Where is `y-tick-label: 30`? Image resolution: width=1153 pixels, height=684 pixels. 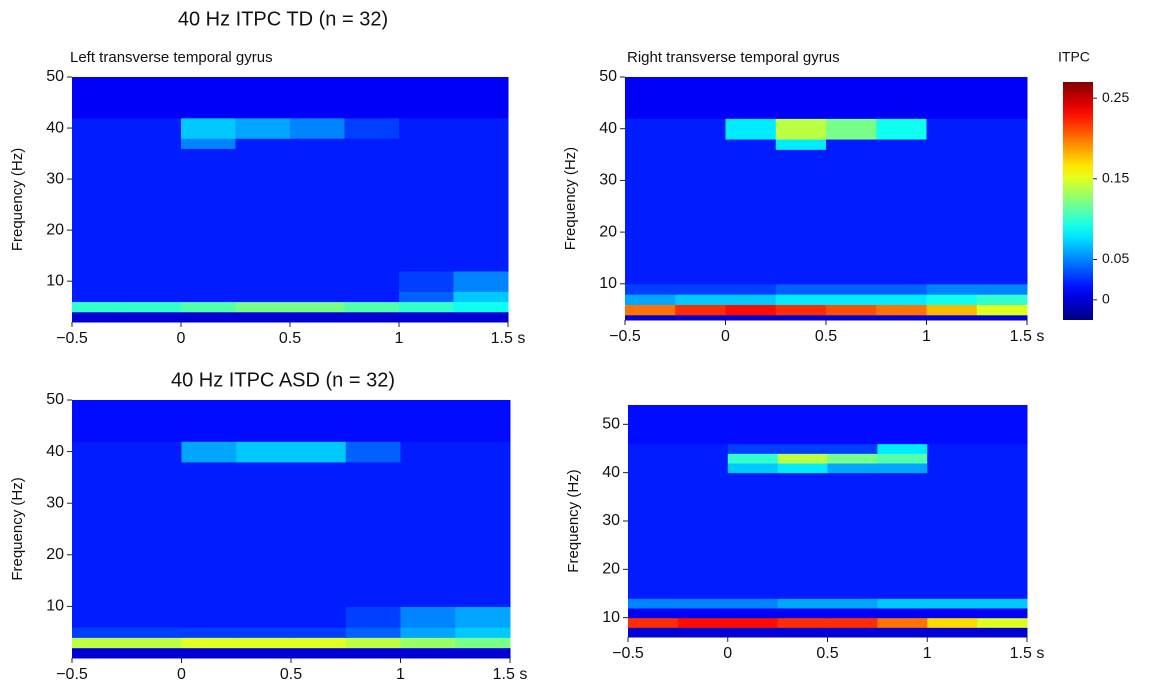
y-tick-label: 30 is located at coordinates (608, 180).